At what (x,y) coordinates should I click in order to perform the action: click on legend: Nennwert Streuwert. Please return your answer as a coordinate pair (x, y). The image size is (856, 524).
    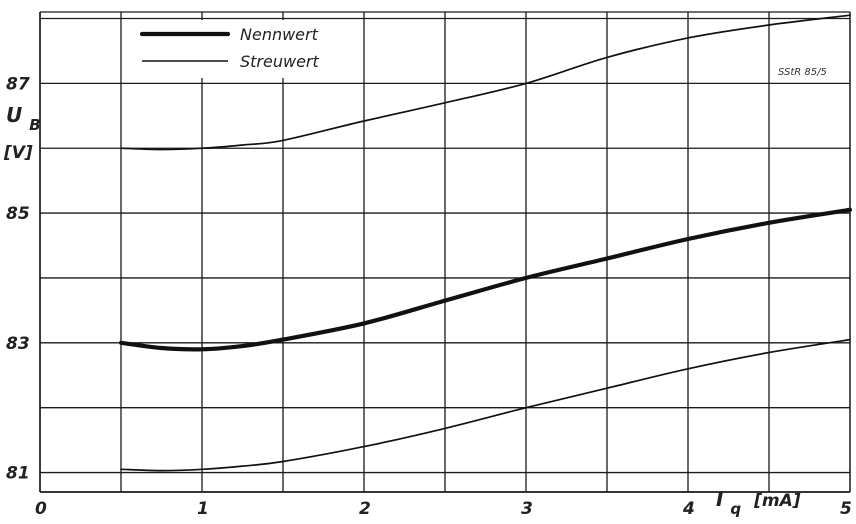
    Looking at the image, I should click on (235, 49).